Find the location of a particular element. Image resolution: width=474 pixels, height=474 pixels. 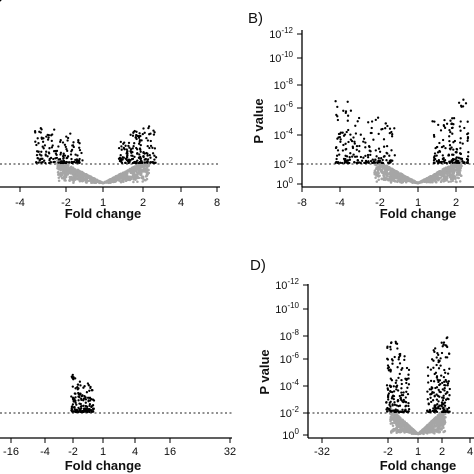

x-tick-label: -4 is located at coordinates (20, 203).